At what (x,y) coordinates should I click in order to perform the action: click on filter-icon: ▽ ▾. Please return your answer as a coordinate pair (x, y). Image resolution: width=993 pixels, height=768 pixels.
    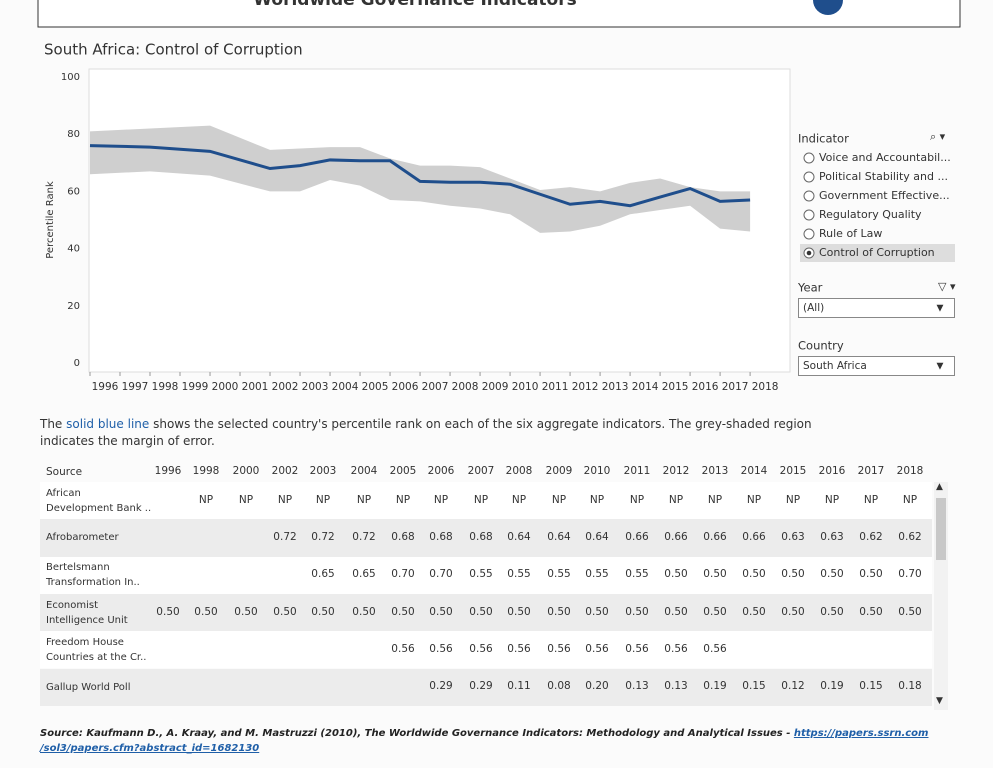
    Looking at the image, I should click on (947, 286).